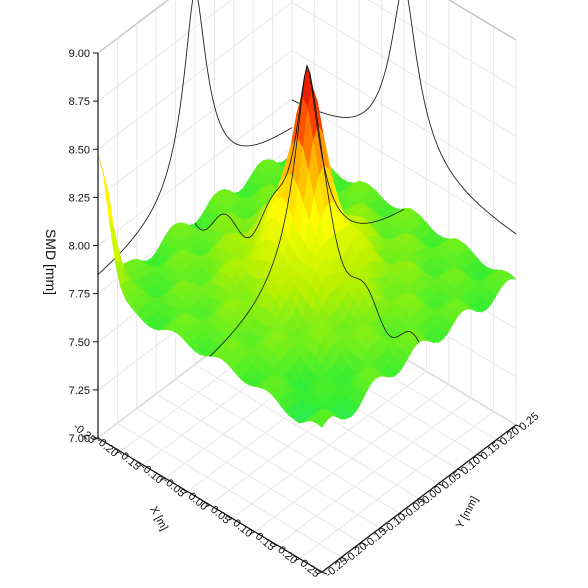  I want to click on z-tick-label: 8.00, so click(79, 247).